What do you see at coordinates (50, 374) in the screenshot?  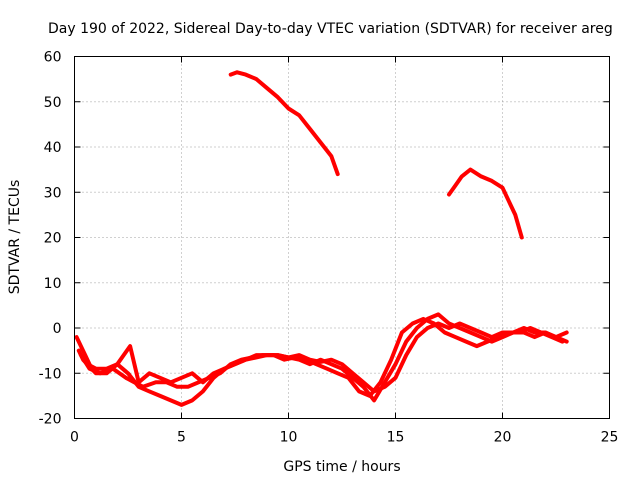 I see `y-tick-label: -10` at bounding box center [50, 374].